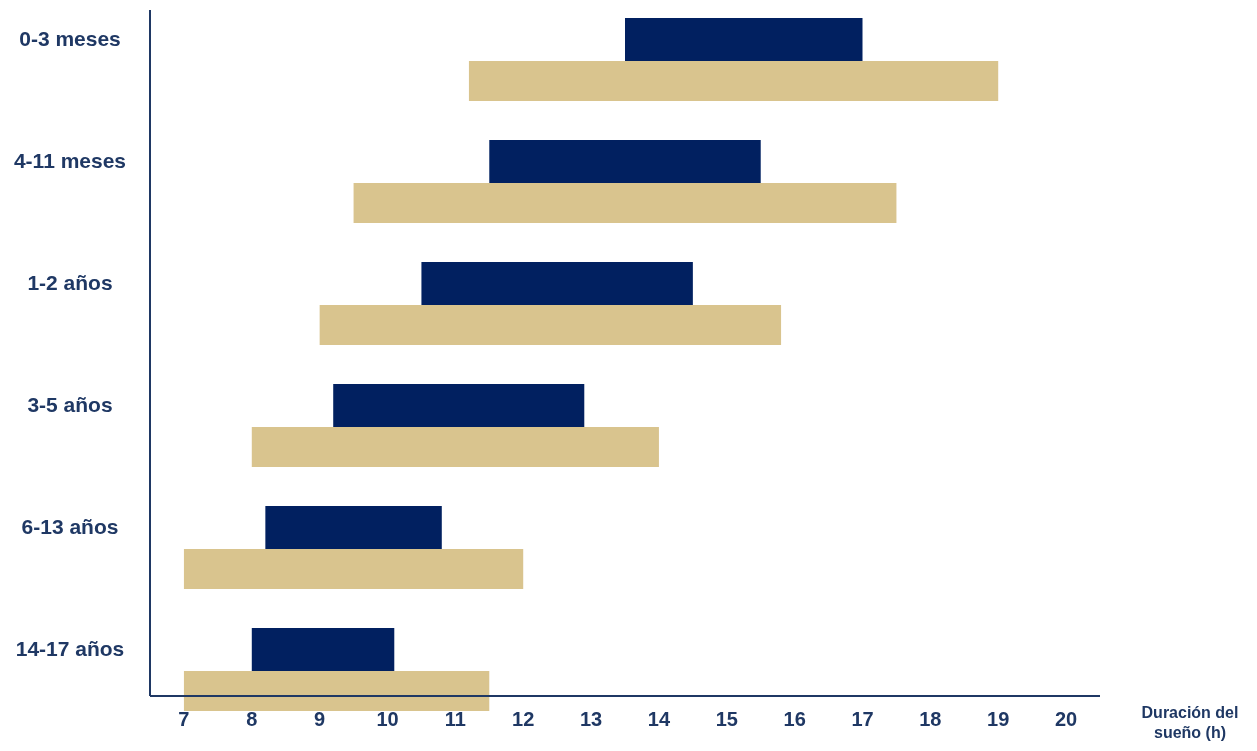 This screenshot has height=751, width=1257. I want to click on x-tick-label: 11, so click(455, 719).